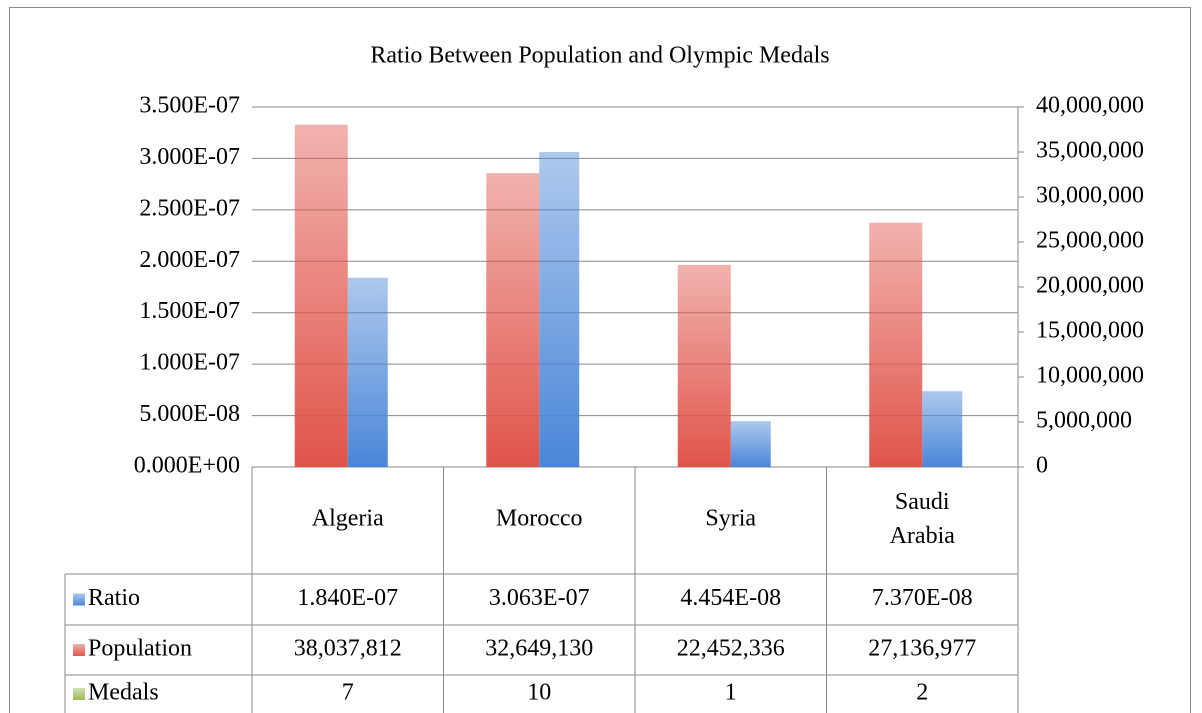 The height and width of the screenshot is (713, 1202). I want to click on y-tick-label: 0.000E+00, so click(187, 466).